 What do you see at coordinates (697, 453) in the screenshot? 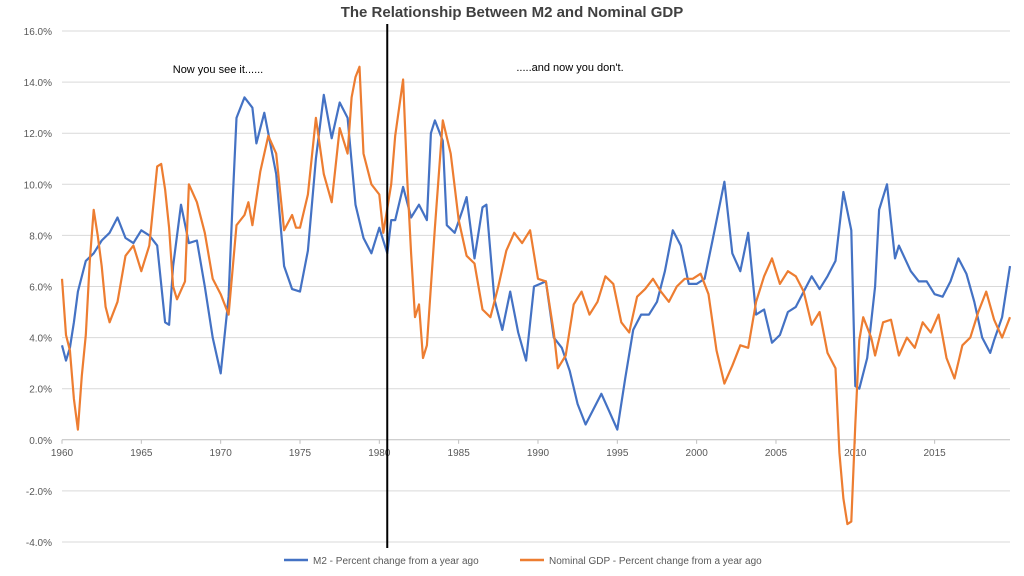
I see `x-tick-label: 2000` at bounding box center [697, 453].